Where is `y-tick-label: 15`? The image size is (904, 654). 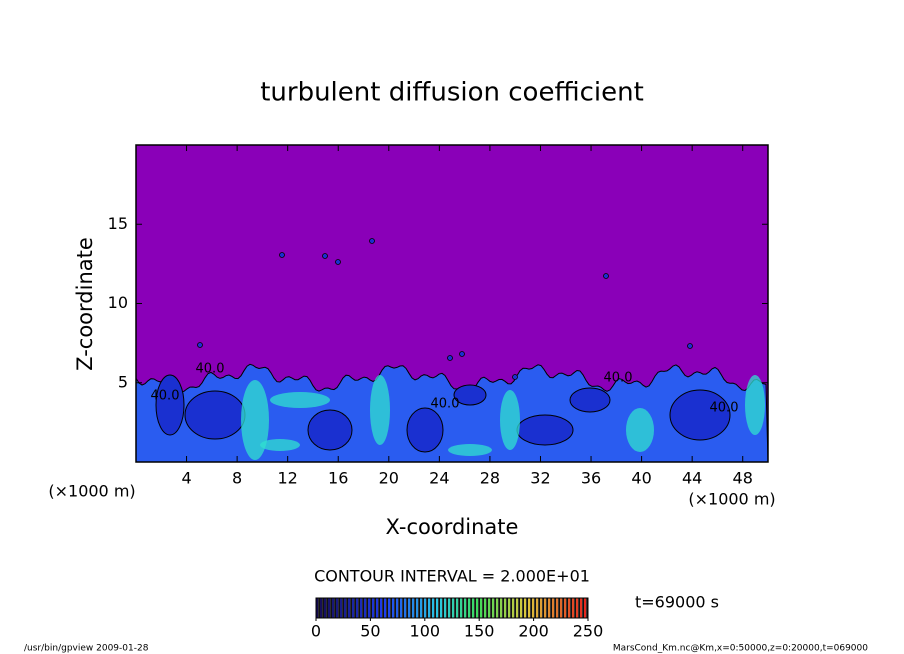
y-tick-label: 15 is located at coordinates (118, 223).